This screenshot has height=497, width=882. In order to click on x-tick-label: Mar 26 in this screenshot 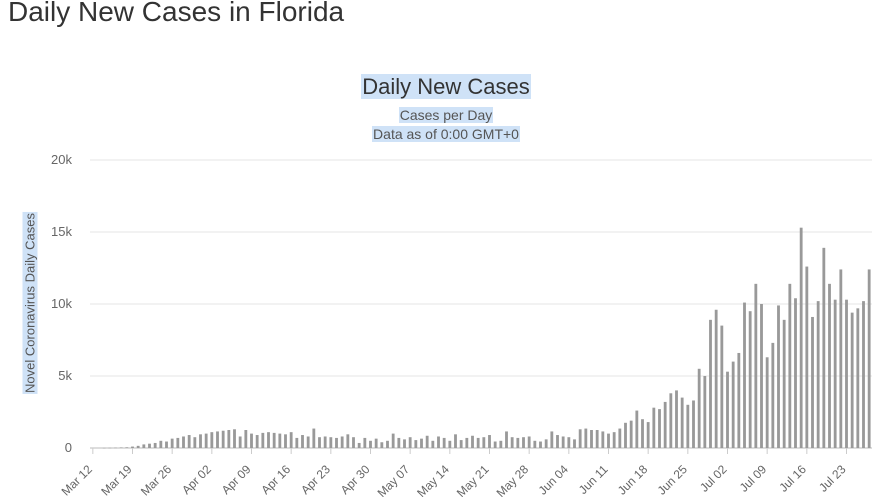, I will do `click(156, 479)`.